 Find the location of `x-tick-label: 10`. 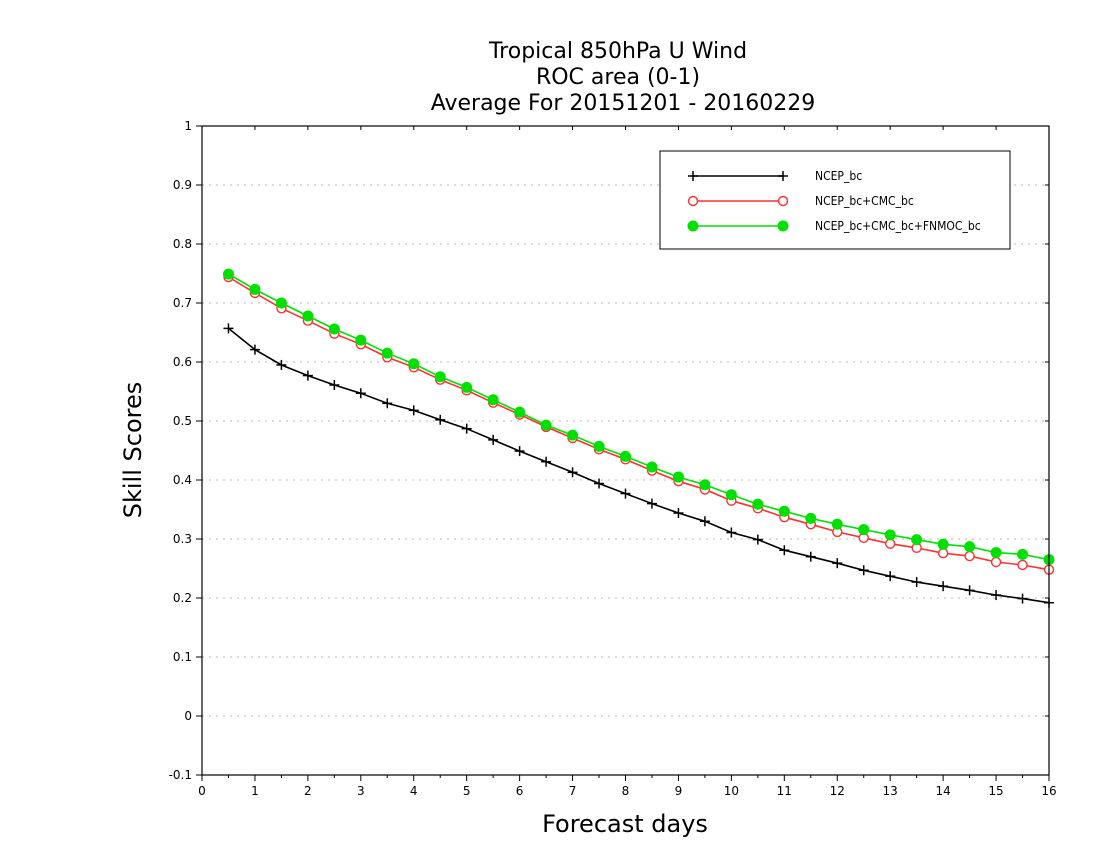

x-tick-label: 10 is located at coordinates (731, 791).